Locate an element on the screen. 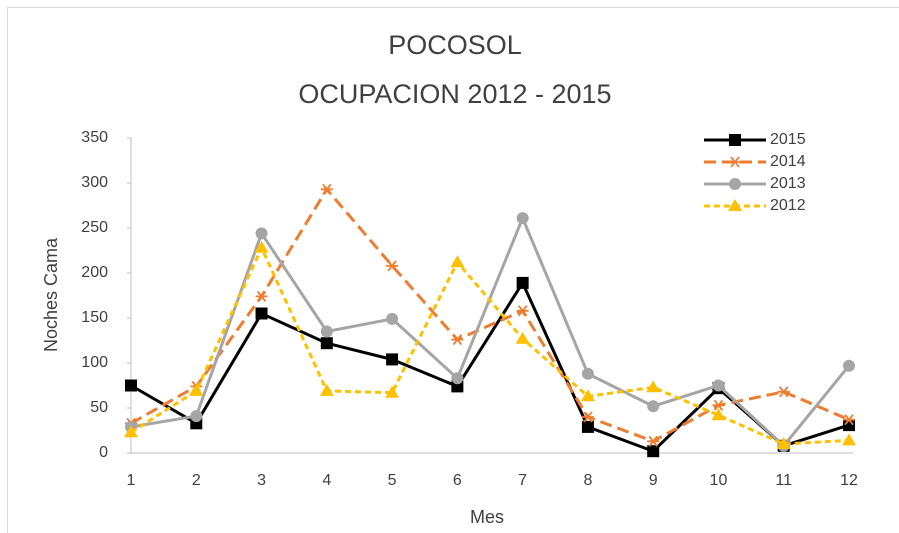 Image resolution: width=899 pixels, height=533 pixels. x-tick-label: 3 is located at coordinates (261, 480).